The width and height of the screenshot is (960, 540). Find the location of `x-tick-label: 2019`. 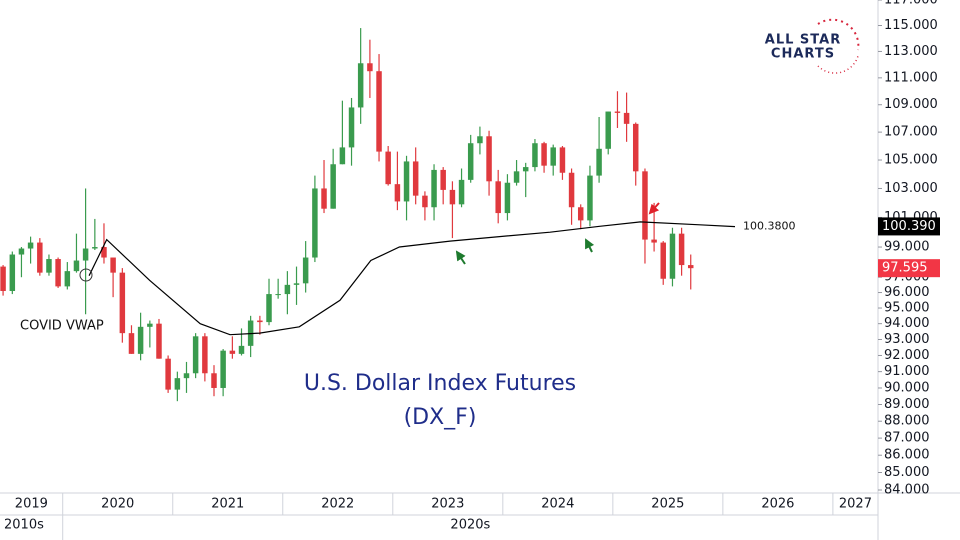

x-tick-label: 2019 is located at coordinates (31, 504).